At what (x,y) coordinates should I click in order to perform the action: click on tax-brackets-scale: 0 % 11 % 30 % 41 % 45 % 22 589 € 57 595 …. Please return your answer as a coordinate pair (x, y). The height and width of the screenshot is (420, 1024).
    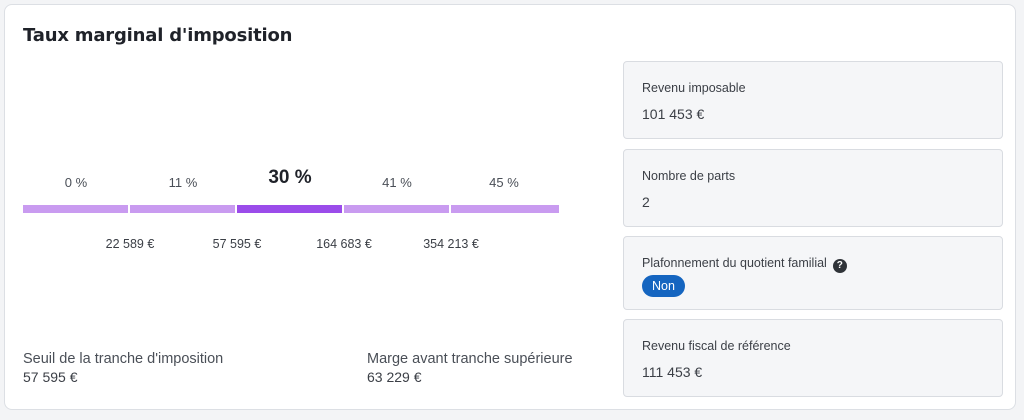
    Looking at the image, I should click on (291, 215).